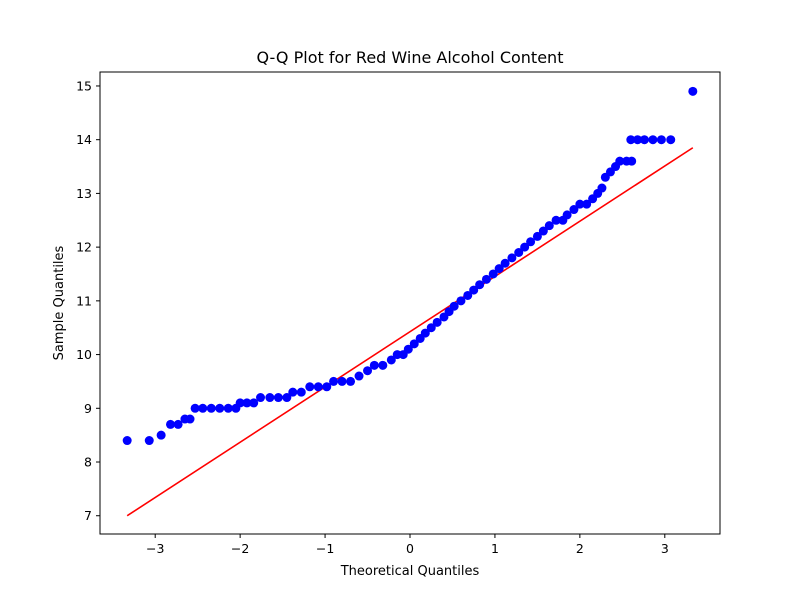 Image resolution: width=800 pixels, height=600 pixels. What do you see at coordinates (410, 571) in the screenshot?
I see `x-axis-title: Theoretical Quantiles` at bounding box center [410, 571].